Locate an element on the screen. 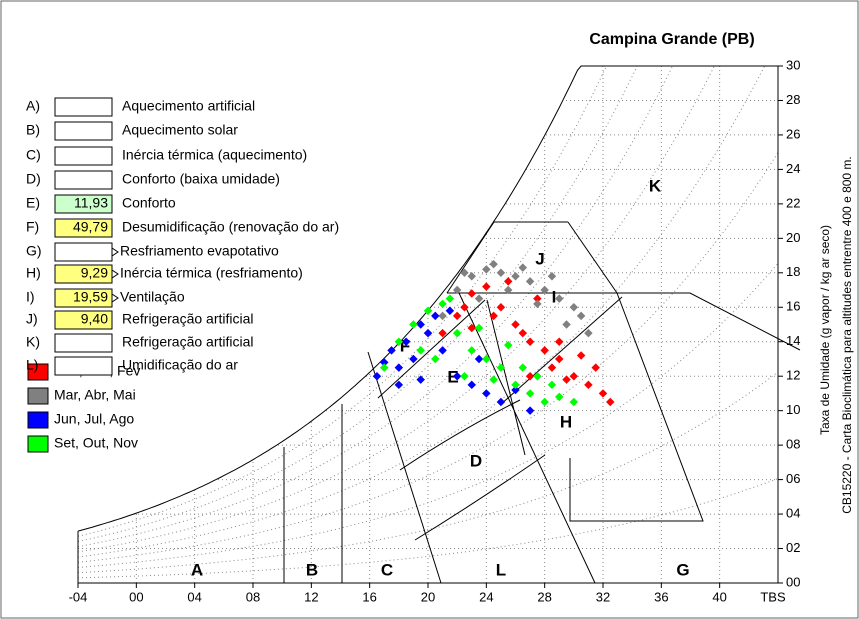 This screenshot has height=619, width=859. zone-label: I is located at coordinates (554, 296).